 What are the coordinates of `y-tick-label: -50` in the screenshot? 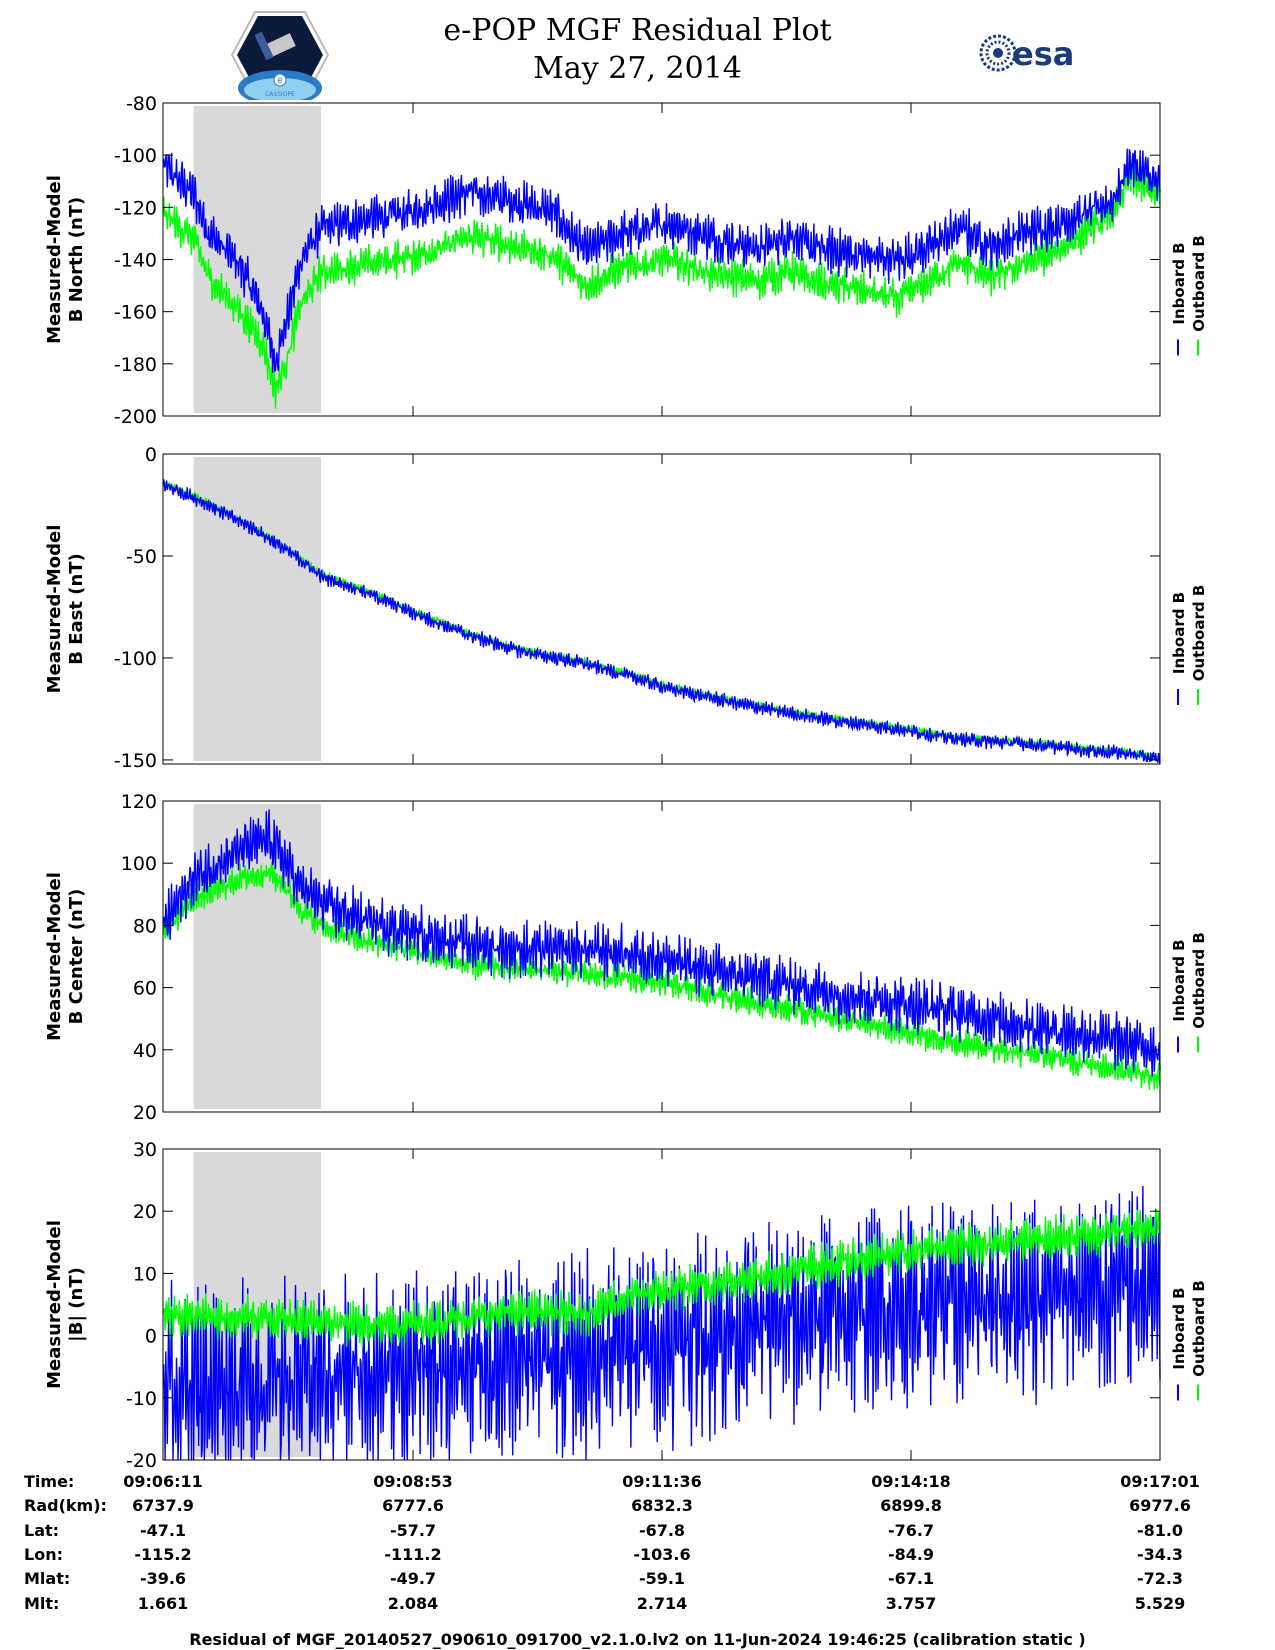 It's located at (141, 557).